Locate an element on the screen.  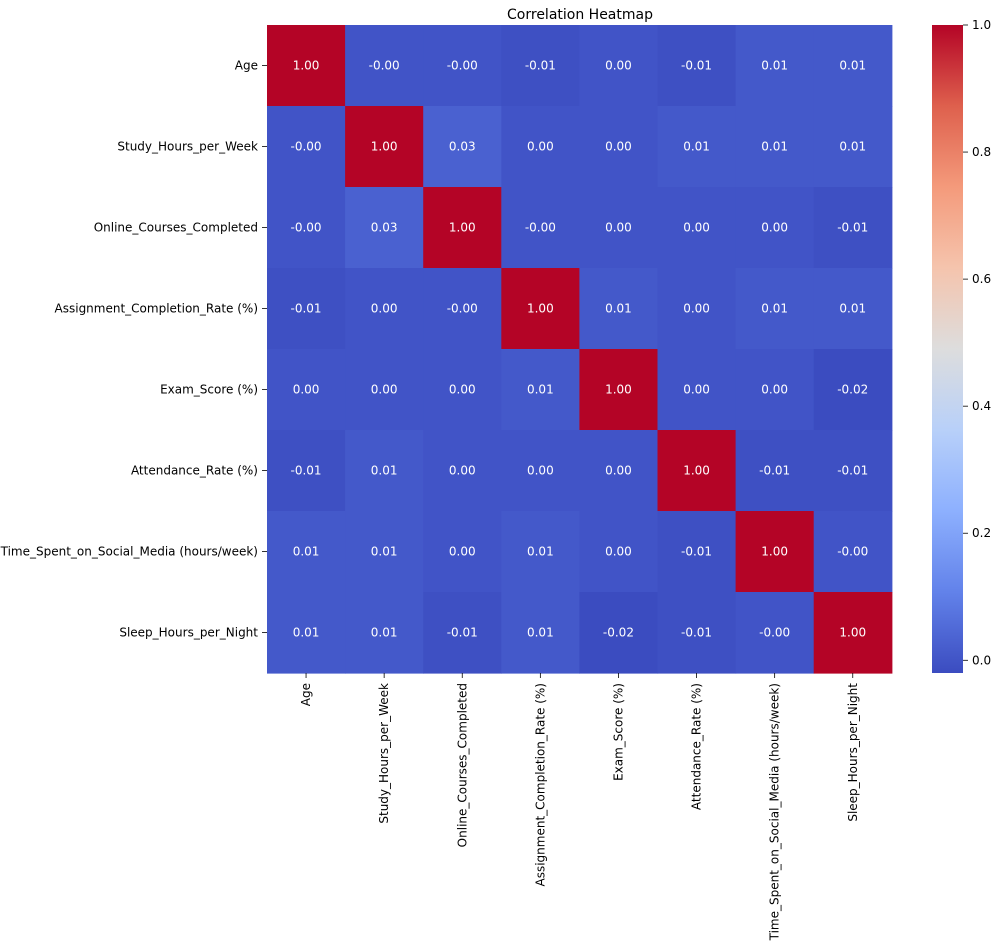
x-tick-label: Attendance_Rate (%) is located at coordinates (697, 746).